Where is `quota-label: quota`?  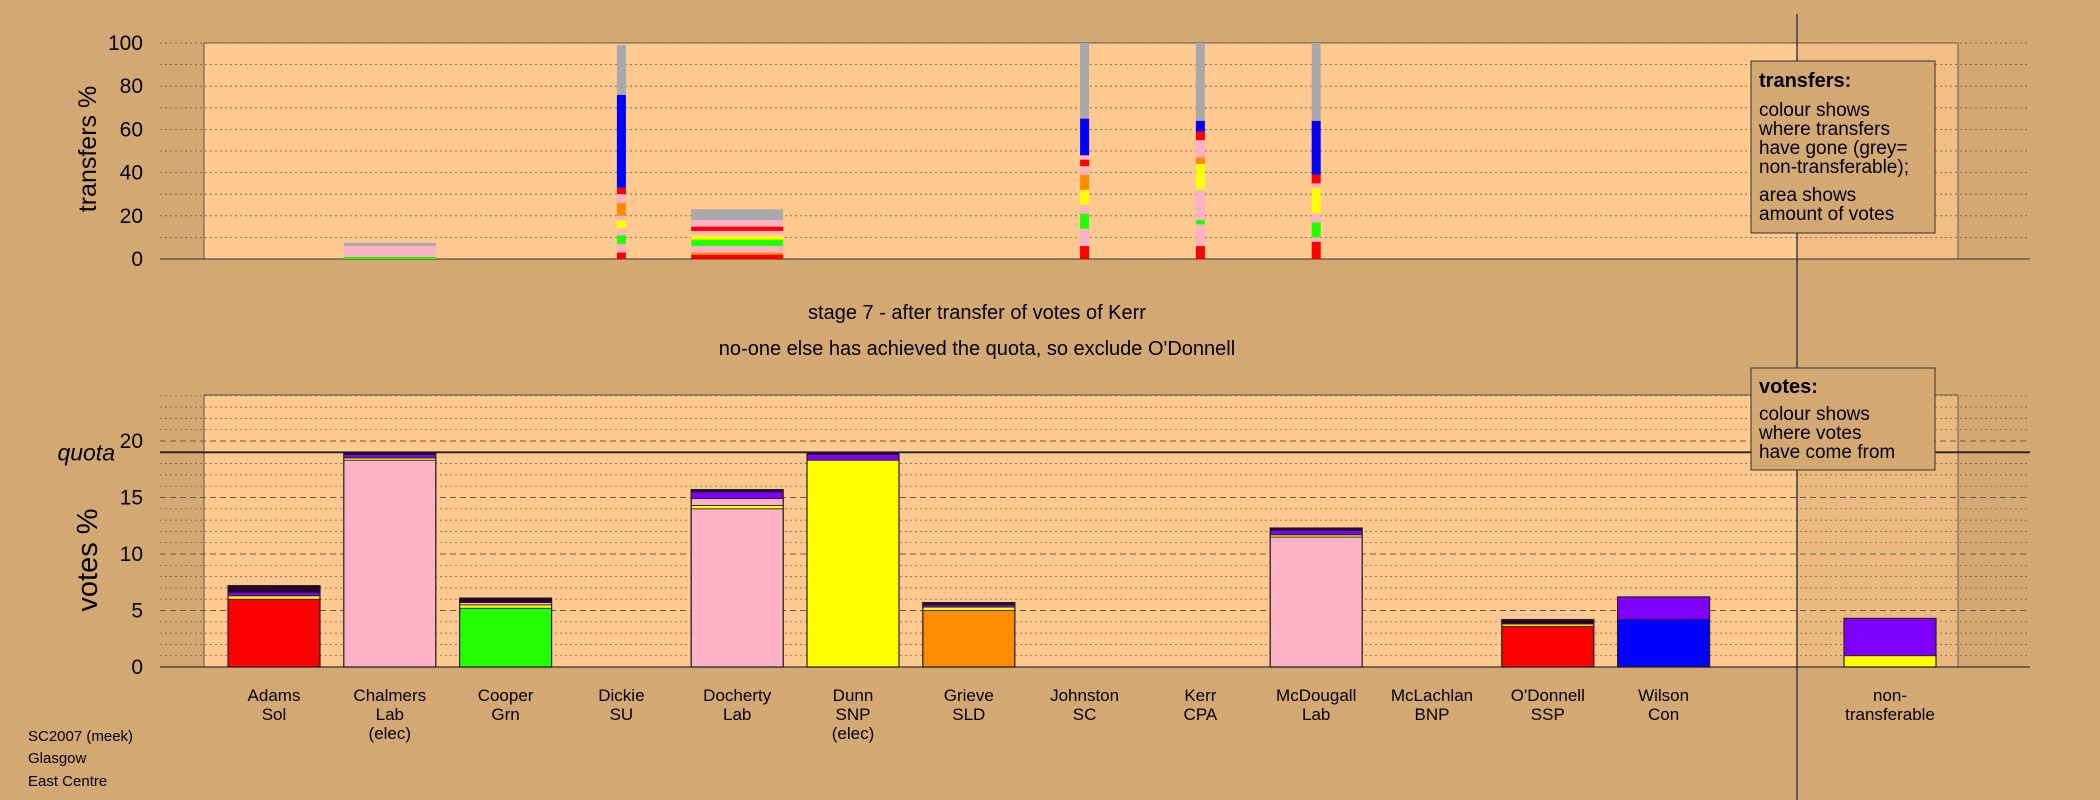
quota-label: quota is located at coordinates (86, 452).